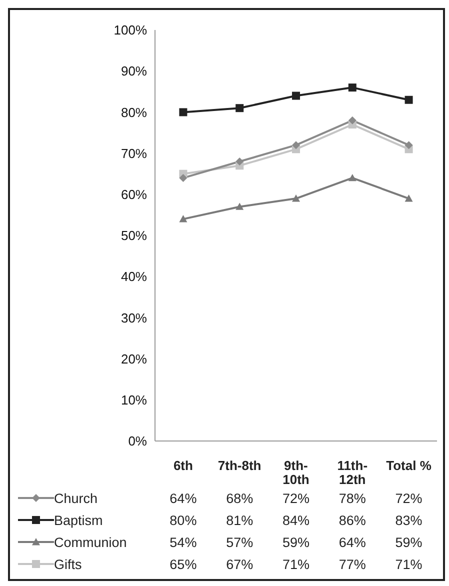 The image size is (449, 586). I want to click on text: 81%, so click(240, 520).